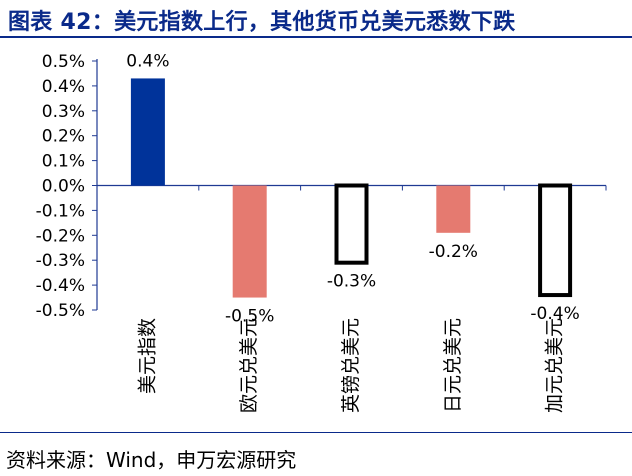  What do you see at coordinates (60, 211) in the screenshot?
I see `y-tick-label: -0.1%` at bounding box center [60, 211].